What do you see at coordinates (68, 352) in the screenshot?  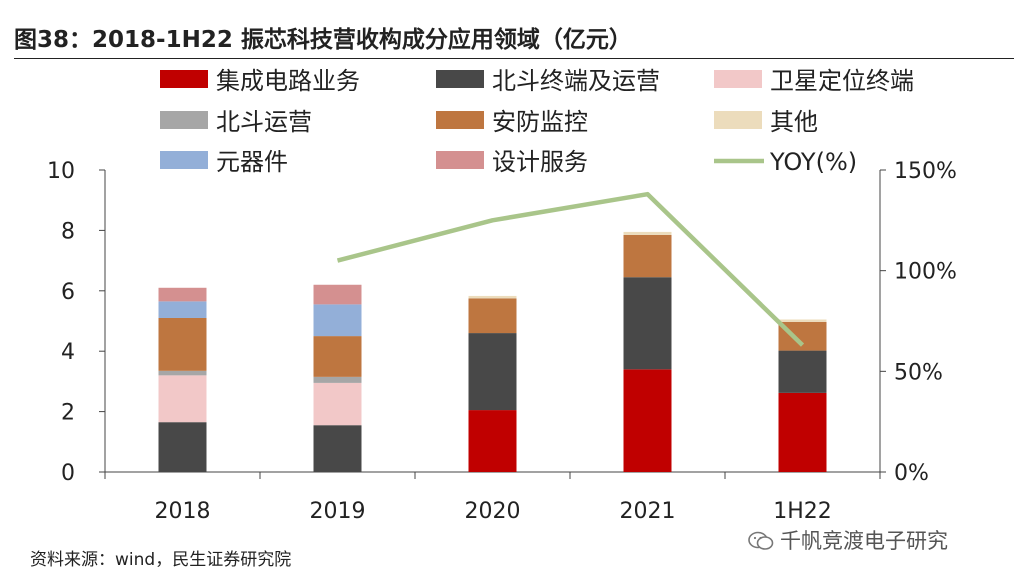 I see `left-tick-label: 4` at bounding box center [68, 352].